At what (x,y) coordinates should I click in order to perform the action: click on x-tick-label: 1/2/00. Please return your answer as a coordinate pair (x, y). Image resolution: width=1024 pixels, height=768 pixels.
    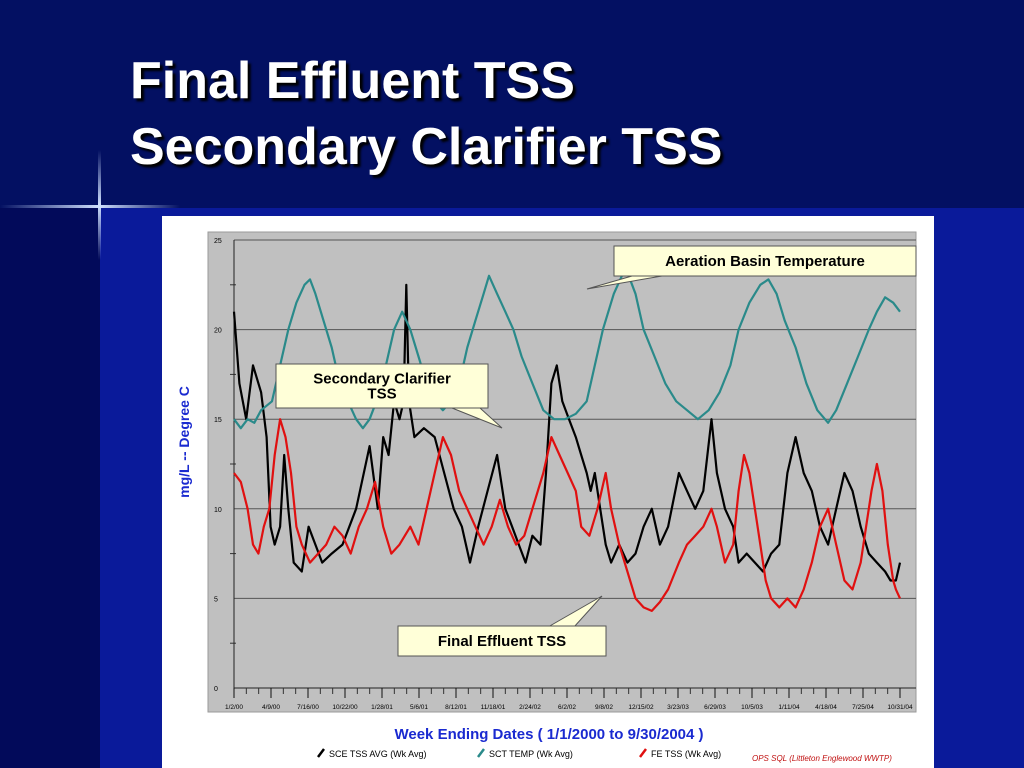
    Looking at the image, I should click on (234, 707).